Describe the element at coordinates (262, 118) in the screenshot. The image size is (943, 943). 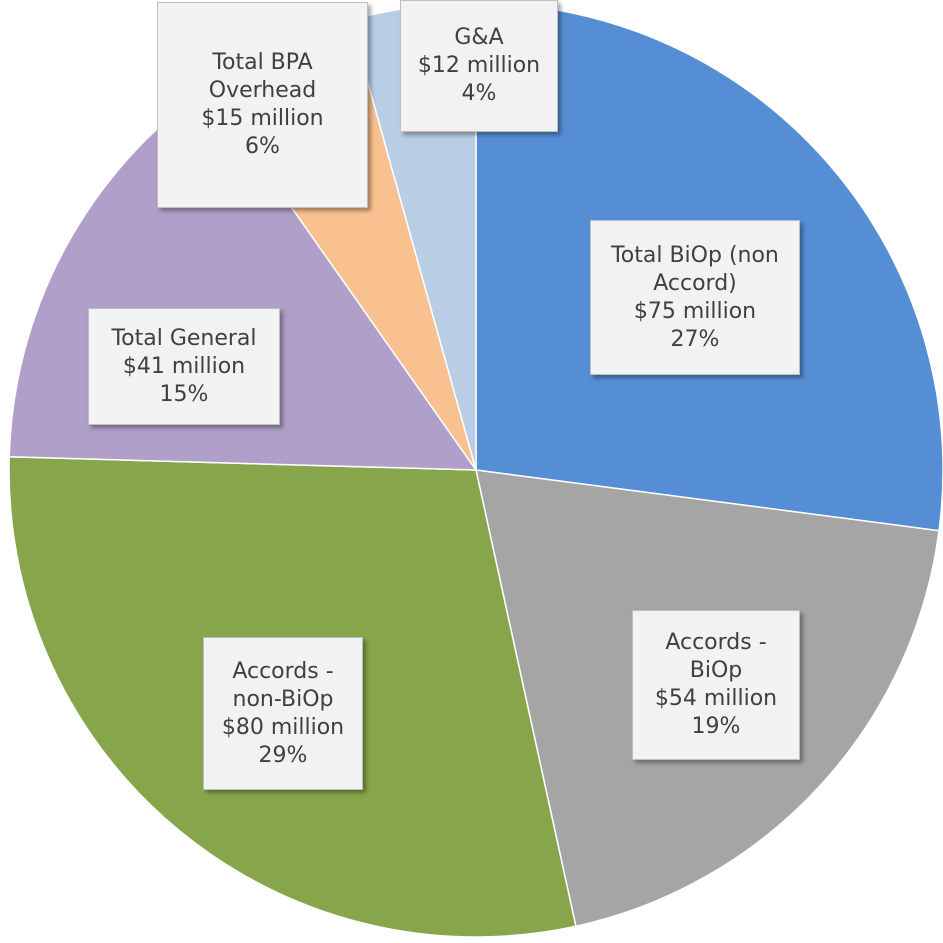
I see `slice-amount: $15 million` at that location.